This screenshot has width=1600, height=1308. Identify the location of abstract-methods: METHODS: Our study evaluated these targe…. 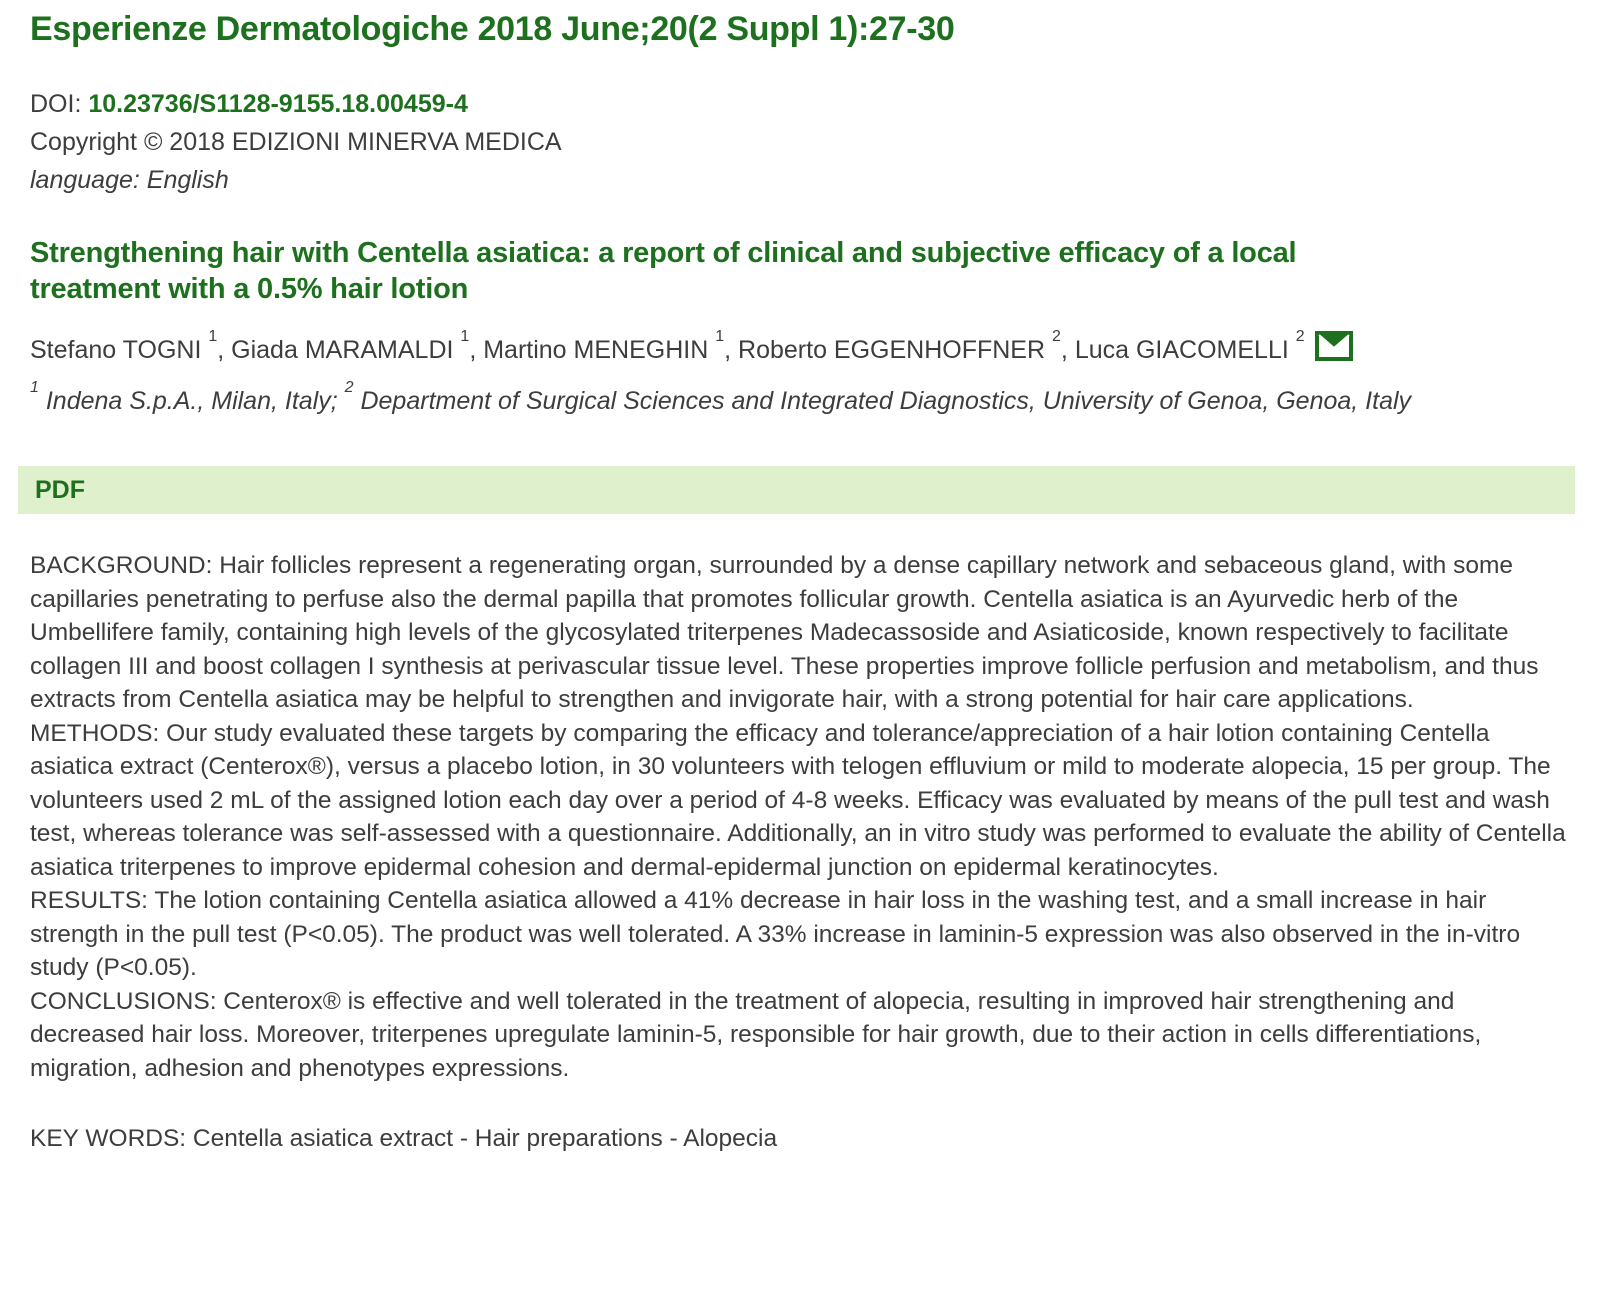
(798, 800).